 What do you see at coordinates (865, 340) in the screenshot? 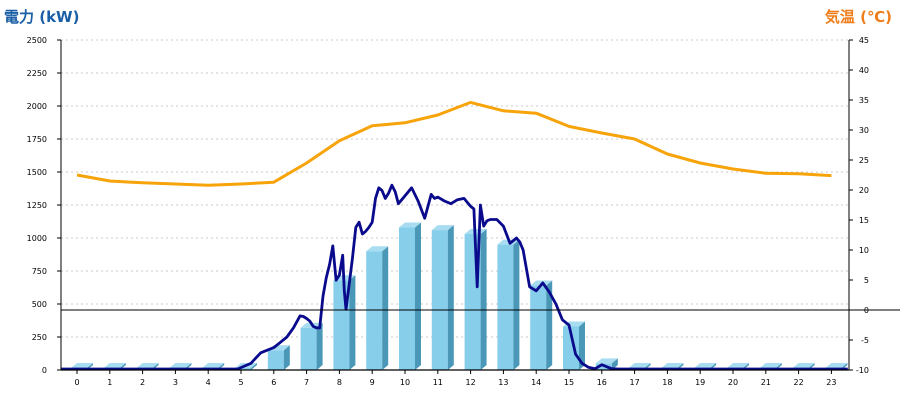
I see `right-tick-label: -5` at bounding box center [865, 340].